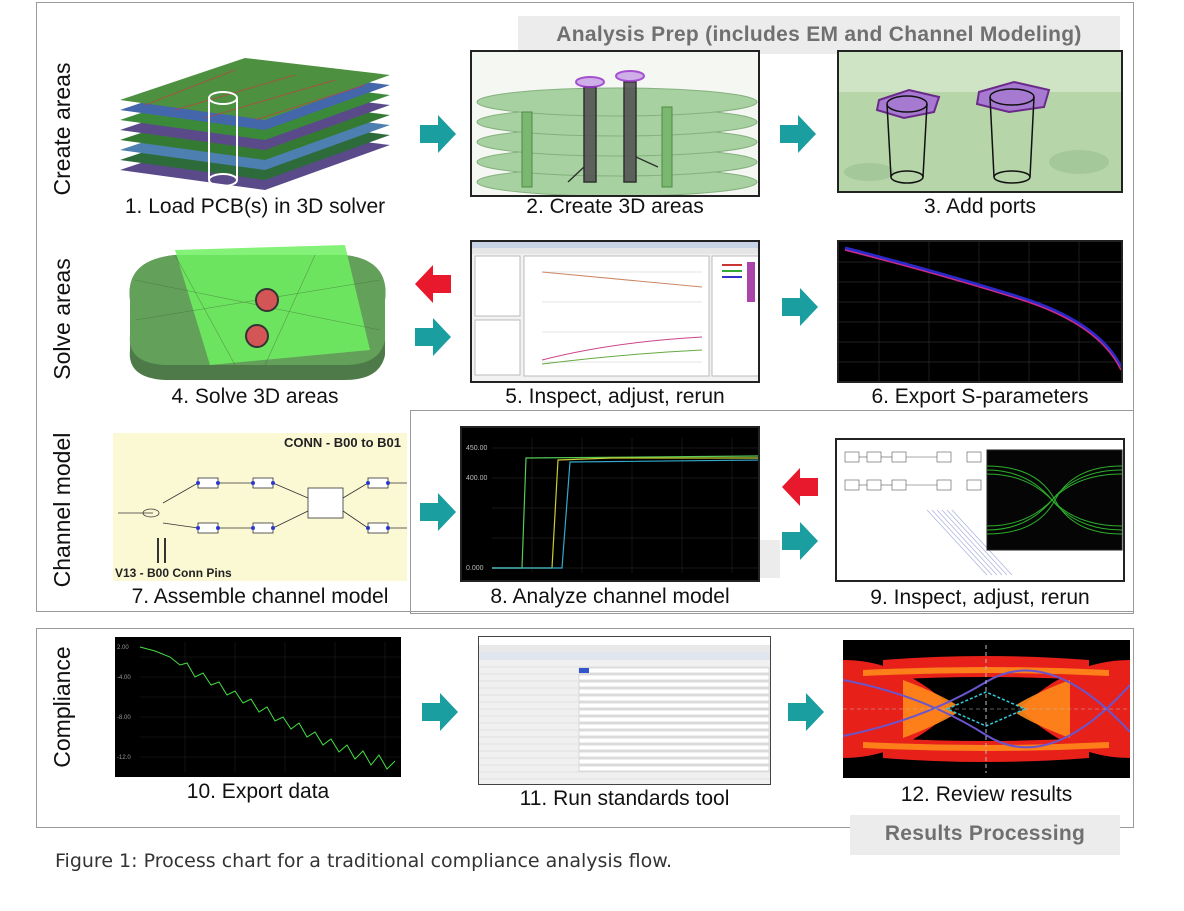 This screenshot has height=911, width=1184. I want to click on step-1: 1. Load PCB(s) in 3D solver, so click(255, 135).